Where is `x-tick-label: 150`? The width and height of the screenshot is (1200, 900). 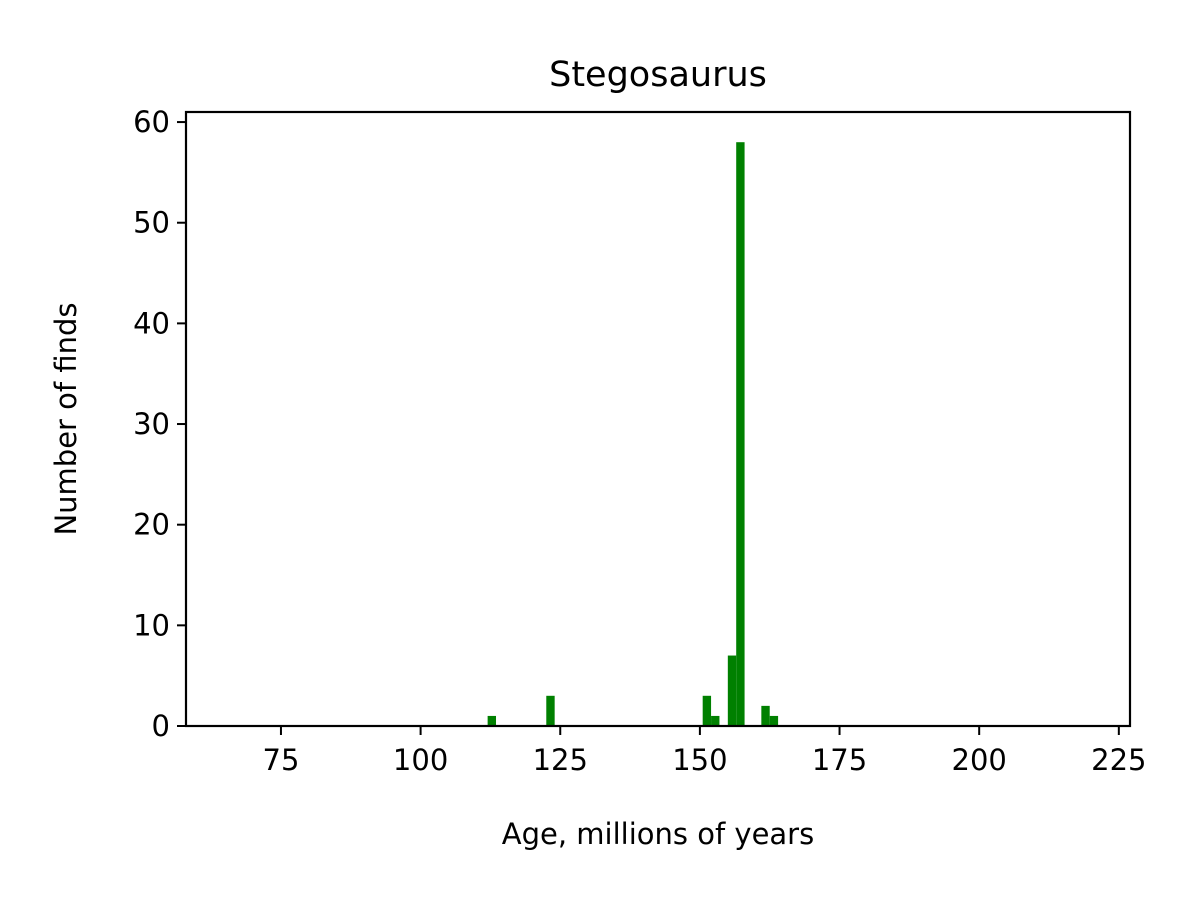
x-tick-label: 150 is located at coordinates (699, 760).